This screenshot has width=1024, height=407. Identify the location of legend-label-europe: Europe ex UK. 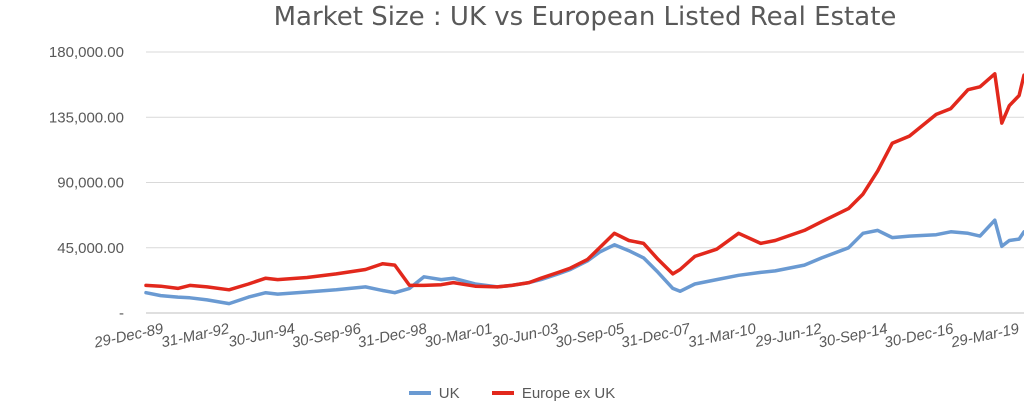
(568, 393).